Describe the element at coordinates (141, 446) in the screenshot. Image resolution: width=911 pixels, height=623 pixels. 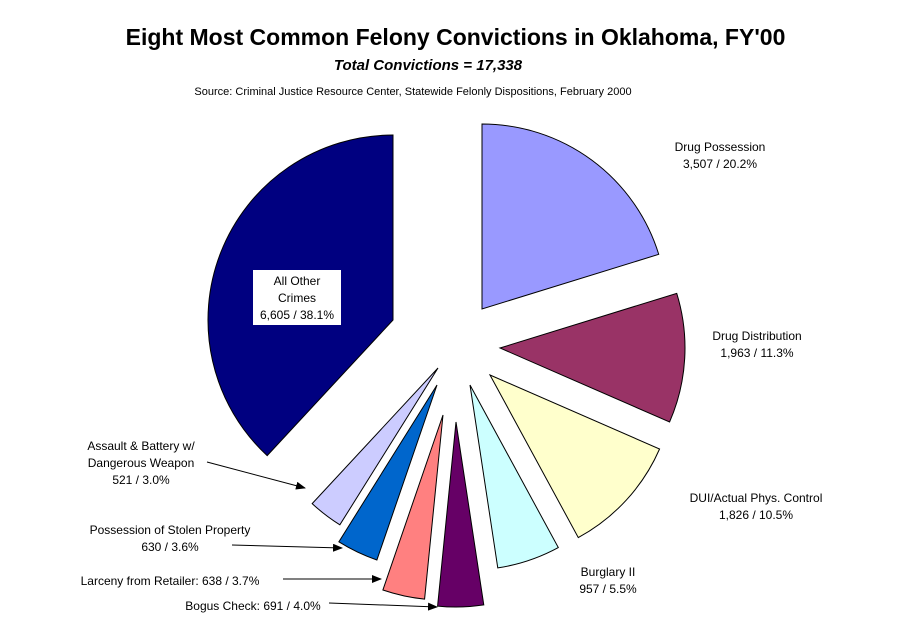
I see `slice-label-line: Assault & Battery w/` at that location.